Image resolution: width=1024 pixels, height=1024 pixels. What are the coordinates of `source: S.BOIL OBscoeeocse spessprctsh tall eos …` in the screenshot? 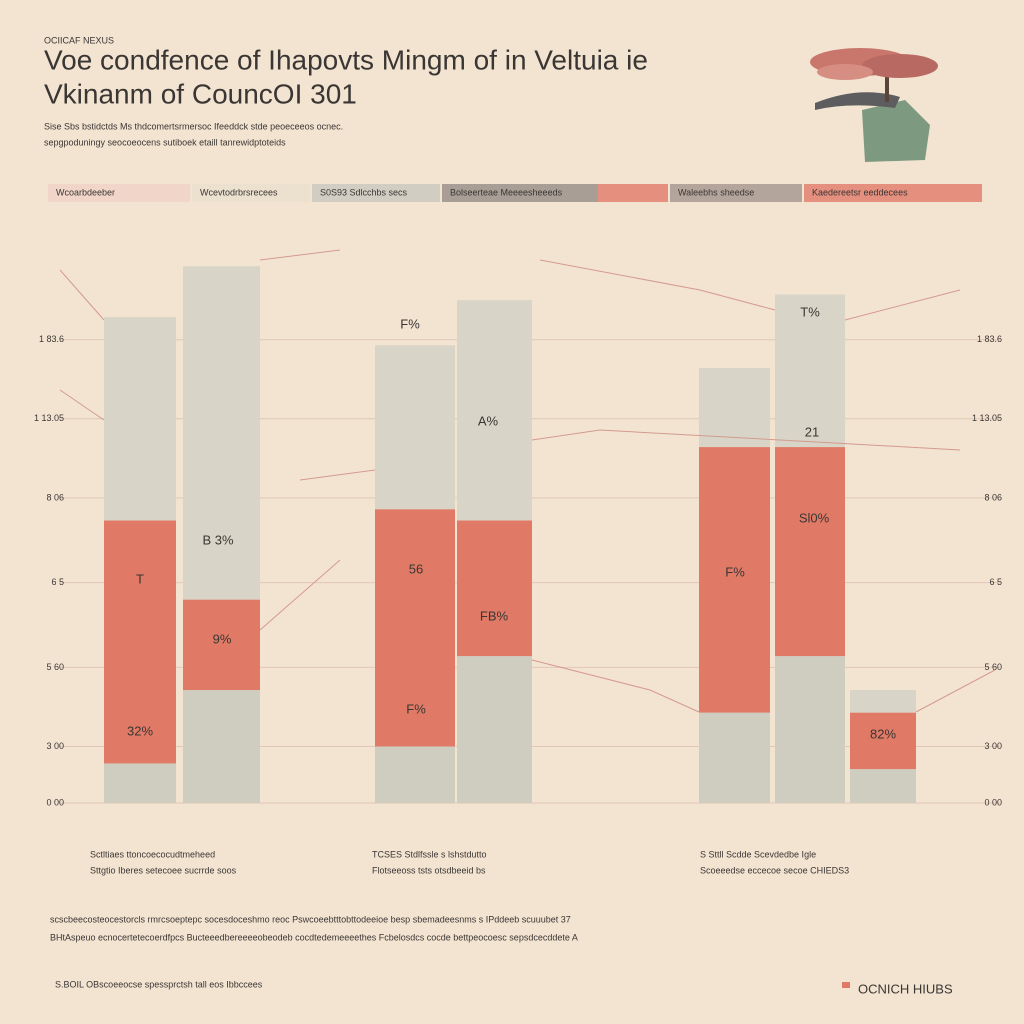 It's located at (159, 984).